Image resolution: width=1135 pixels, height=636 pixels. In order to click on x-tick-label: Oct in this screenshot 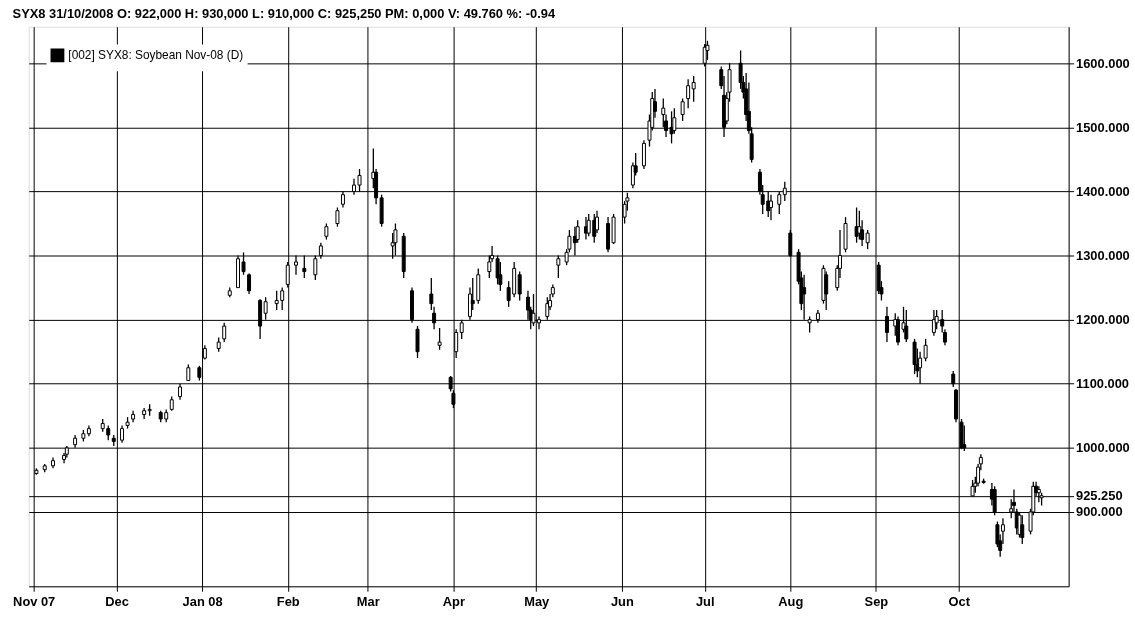, I will do `click(959, 601)`.